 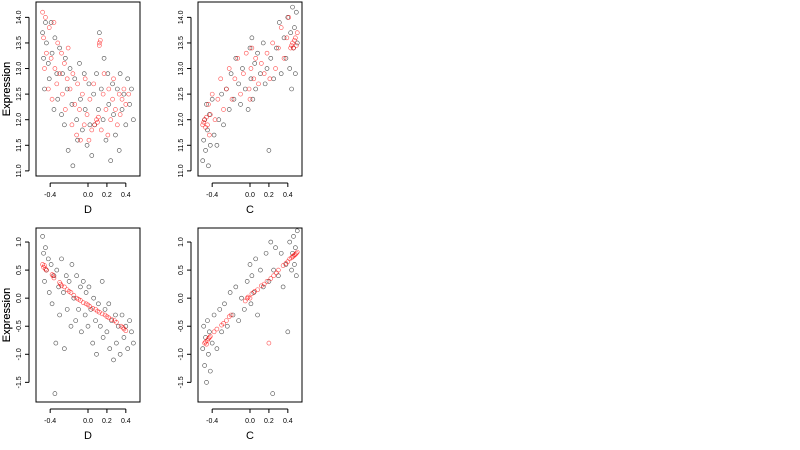 I want to click on x-axis-label: D, so click(x=88, y=436).